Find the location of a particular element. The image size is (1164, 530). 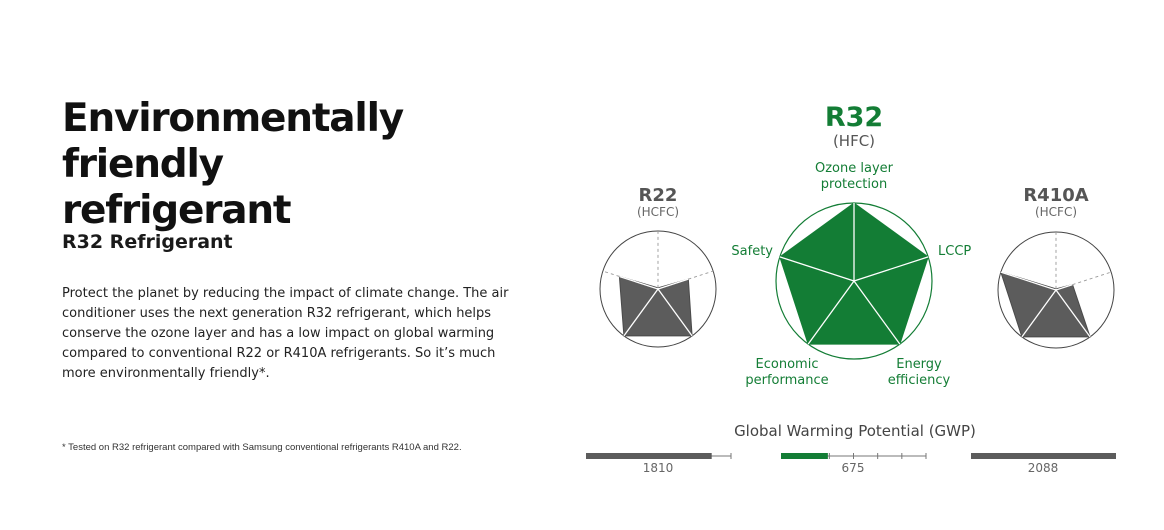

axis-label: protection is located at coordinates (854, 184).